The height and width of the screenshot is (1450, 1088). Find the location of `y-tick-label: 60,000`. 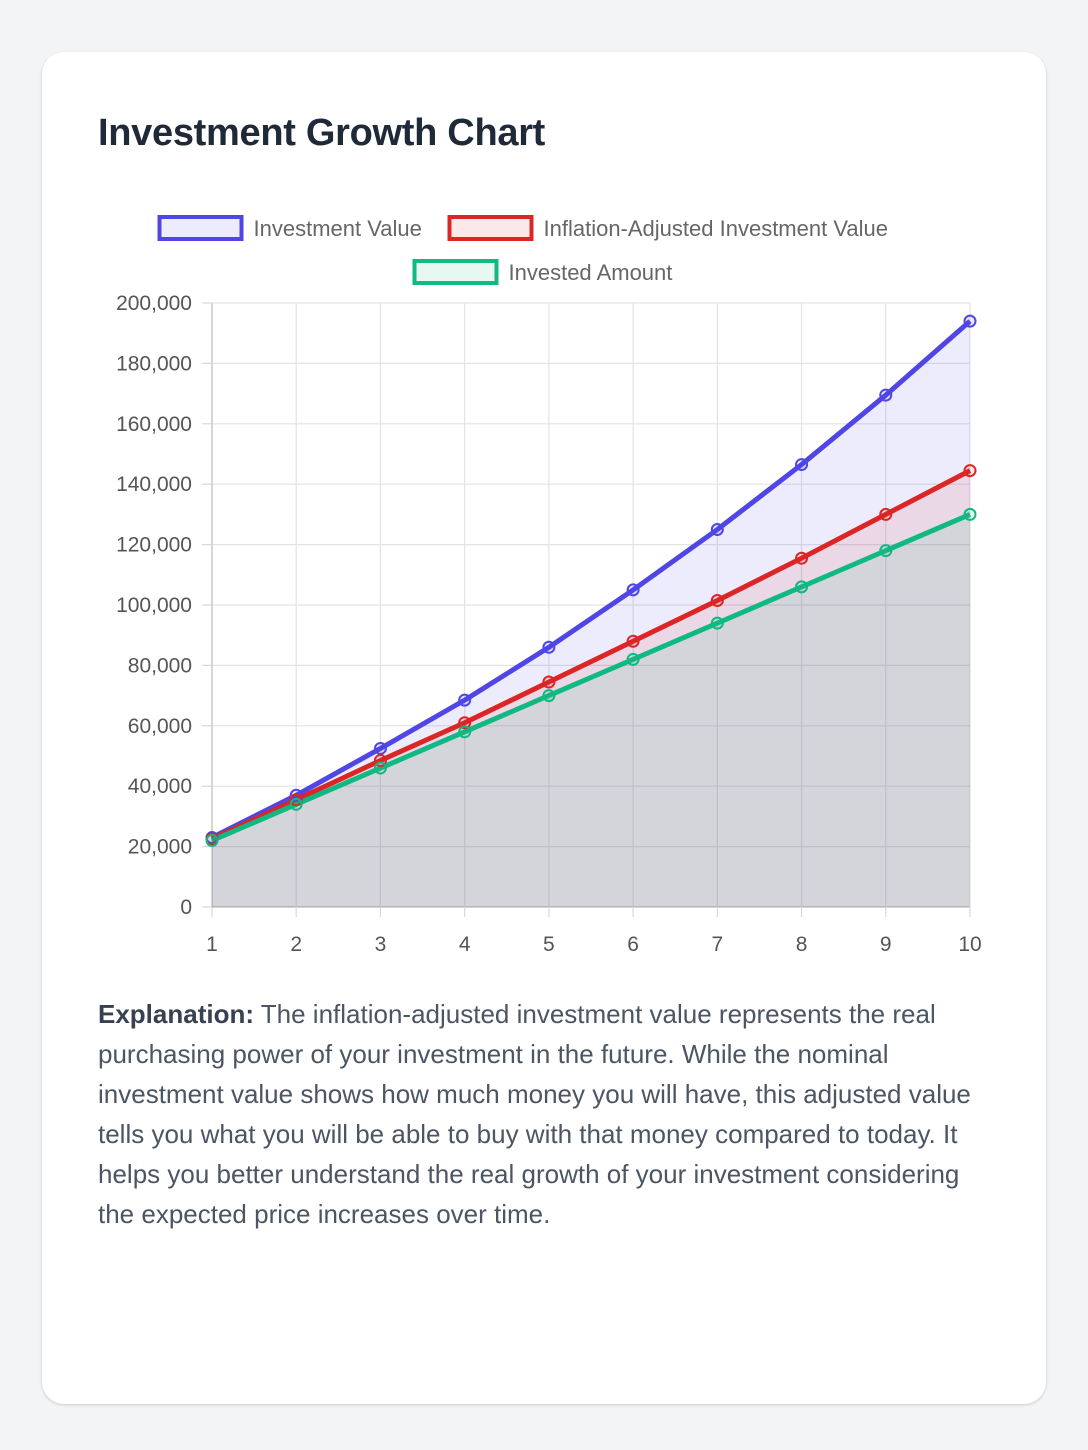

y-tick-label: 60,000 is located at coordinates (160, 726).